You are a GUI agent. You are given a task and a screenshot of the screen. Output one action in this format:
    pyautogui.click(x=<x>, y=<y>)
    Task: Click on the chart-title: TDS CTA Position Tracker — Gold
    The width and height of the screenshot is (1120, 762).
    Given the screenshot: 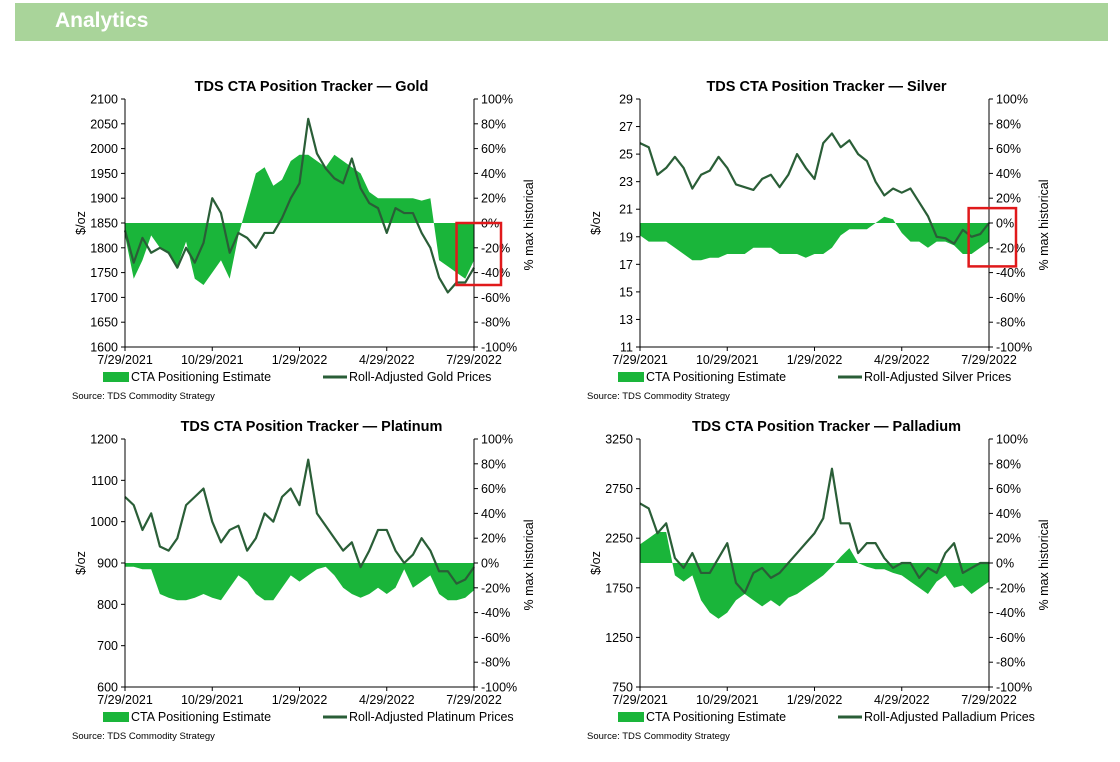 What is the action you would take?
    pyautogui.click(x=312, y=87)
    